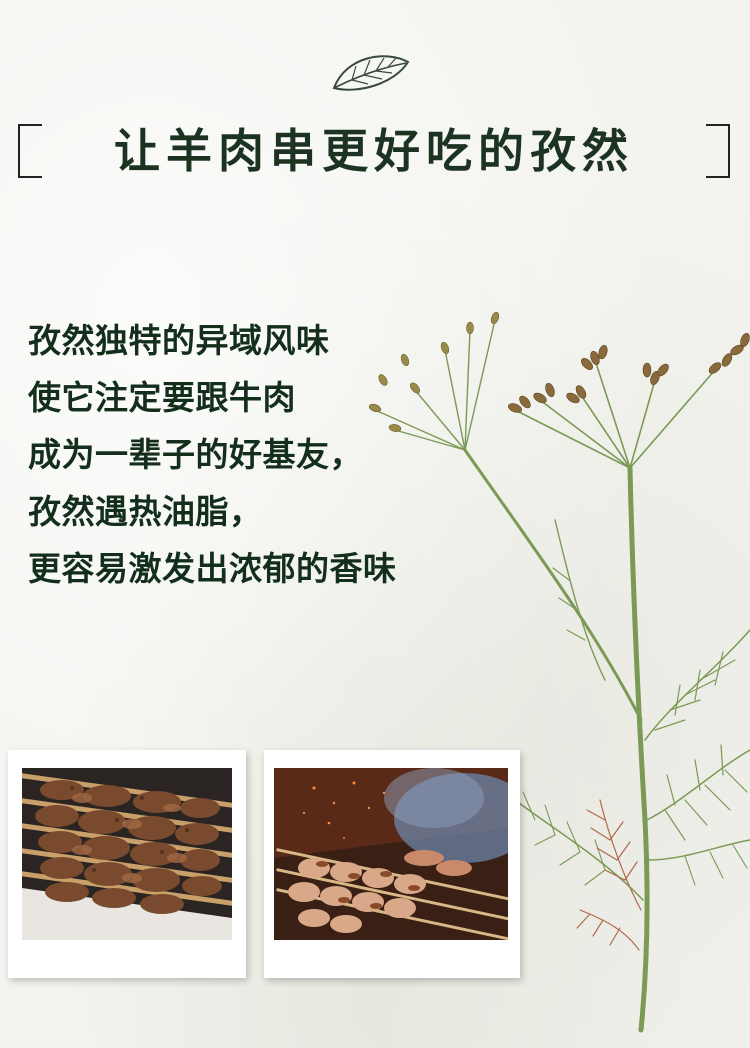  I want to click on skewers-on-grill-photo, so click(391, 854).